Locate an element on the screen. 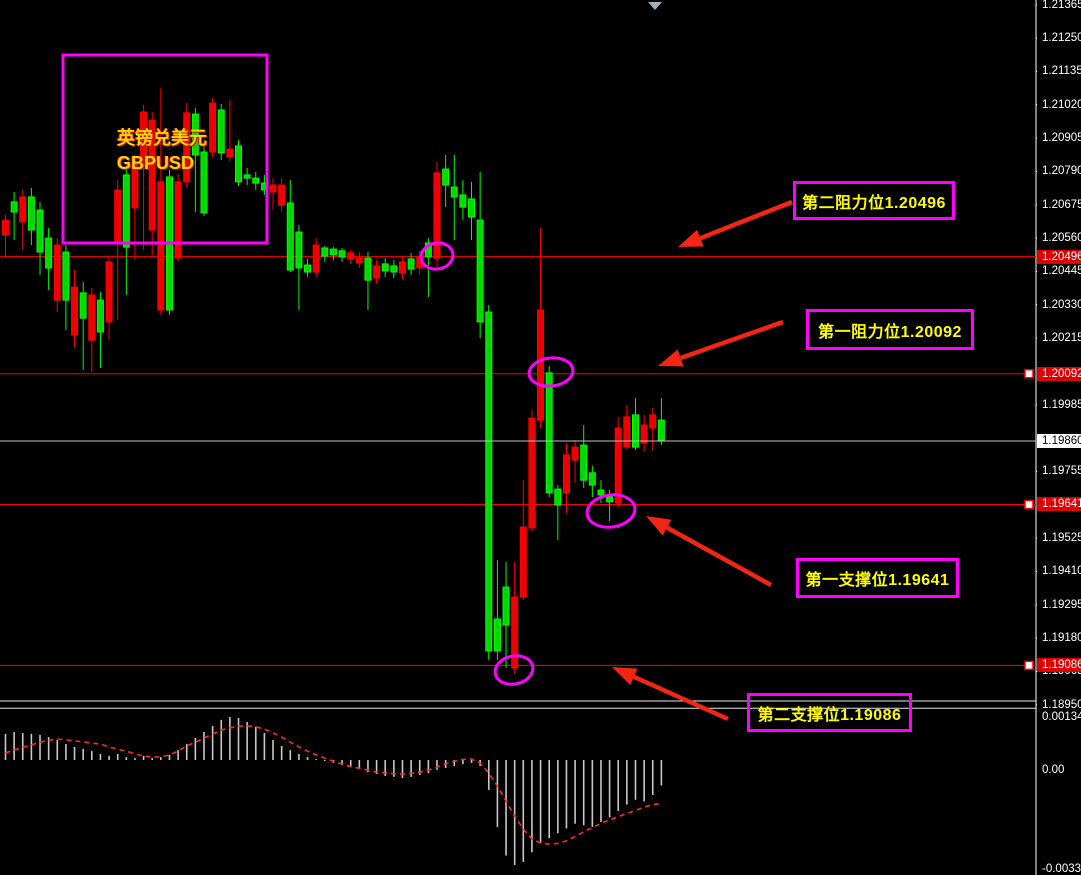 This screenshot has width=1081, height=875. symbol-watermark: 英镑兑美元 GBPUSD is located at coordinates (162, 151).